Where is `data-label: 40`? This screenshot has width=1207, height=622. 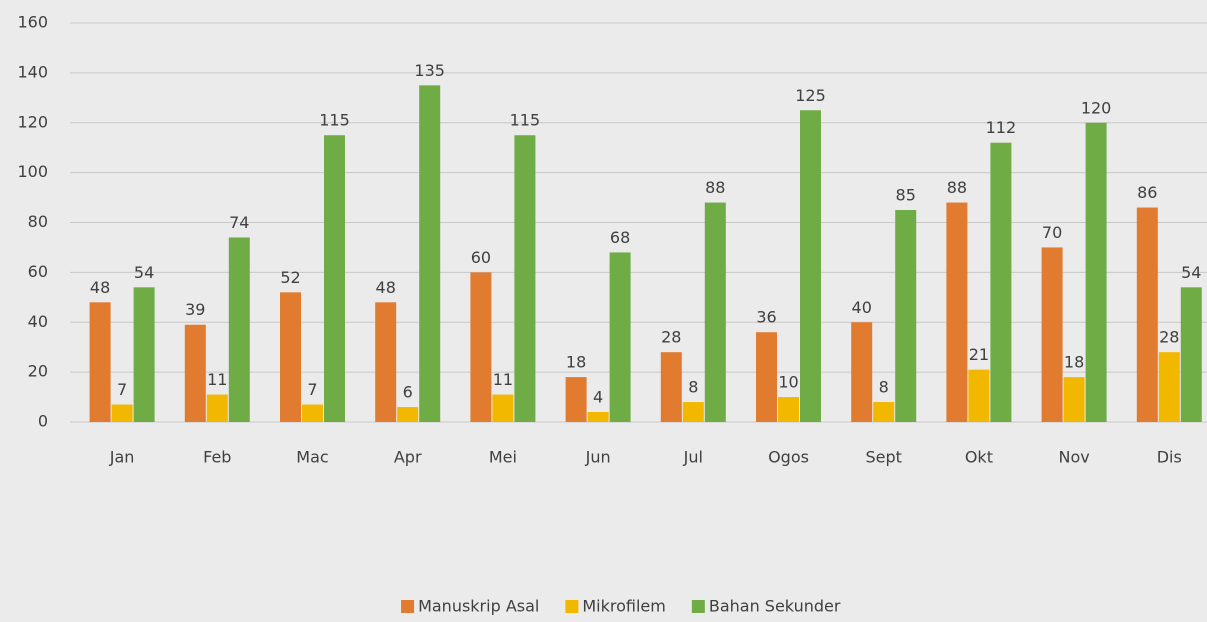 data-label: 40 is located at coordinates (862, 307).